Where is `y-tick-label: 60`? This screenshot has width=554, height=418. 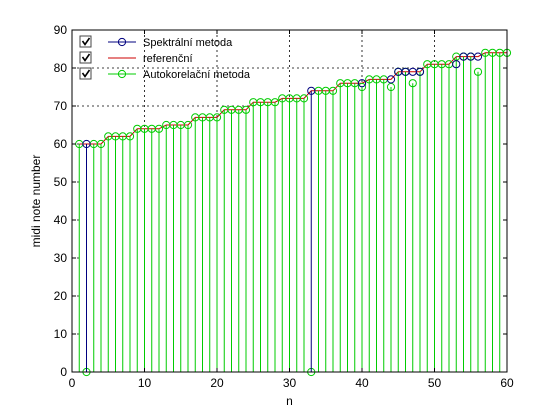 y-tick-label: 60 is located at coordinates (61, 144).